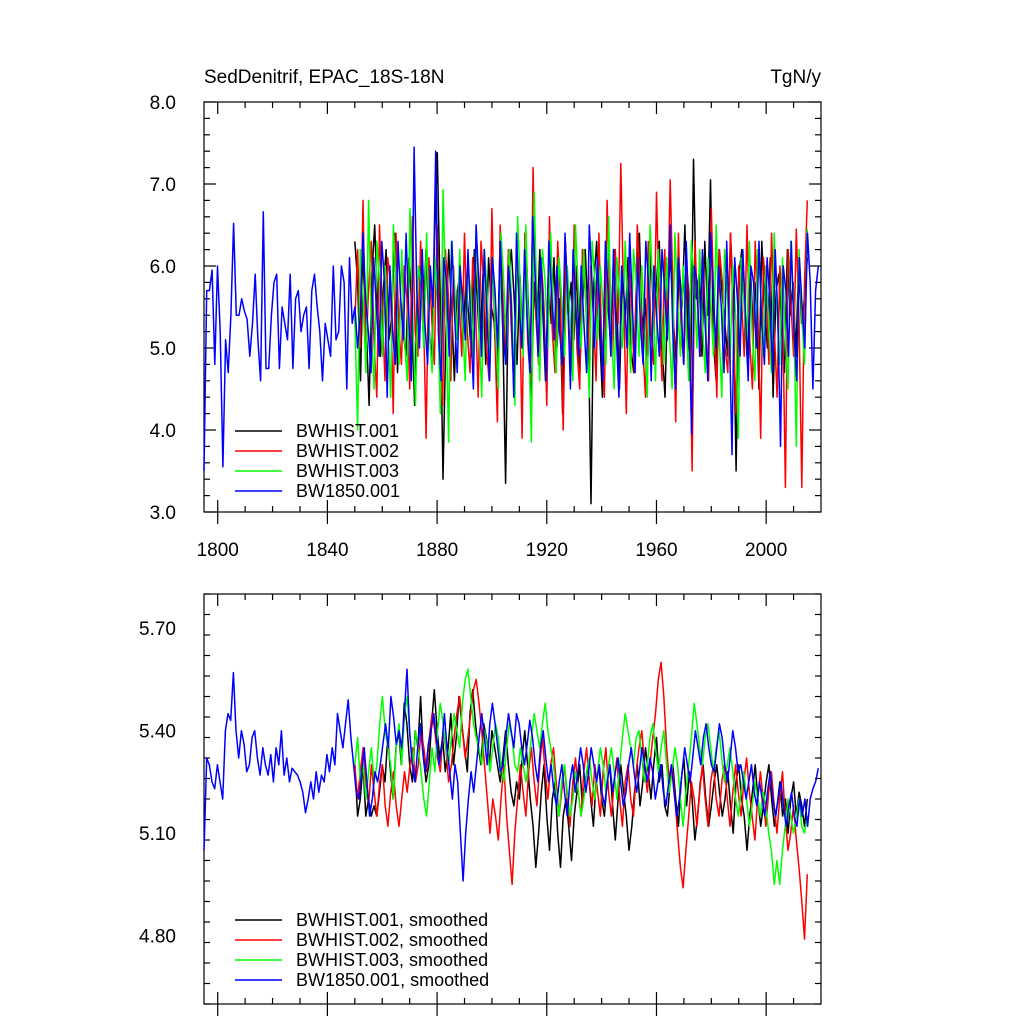  What do you see at coordinates (163, 431) in the screenshot?
I see `top-y-tick-label: 4.0` at bounding box center [163, 431].